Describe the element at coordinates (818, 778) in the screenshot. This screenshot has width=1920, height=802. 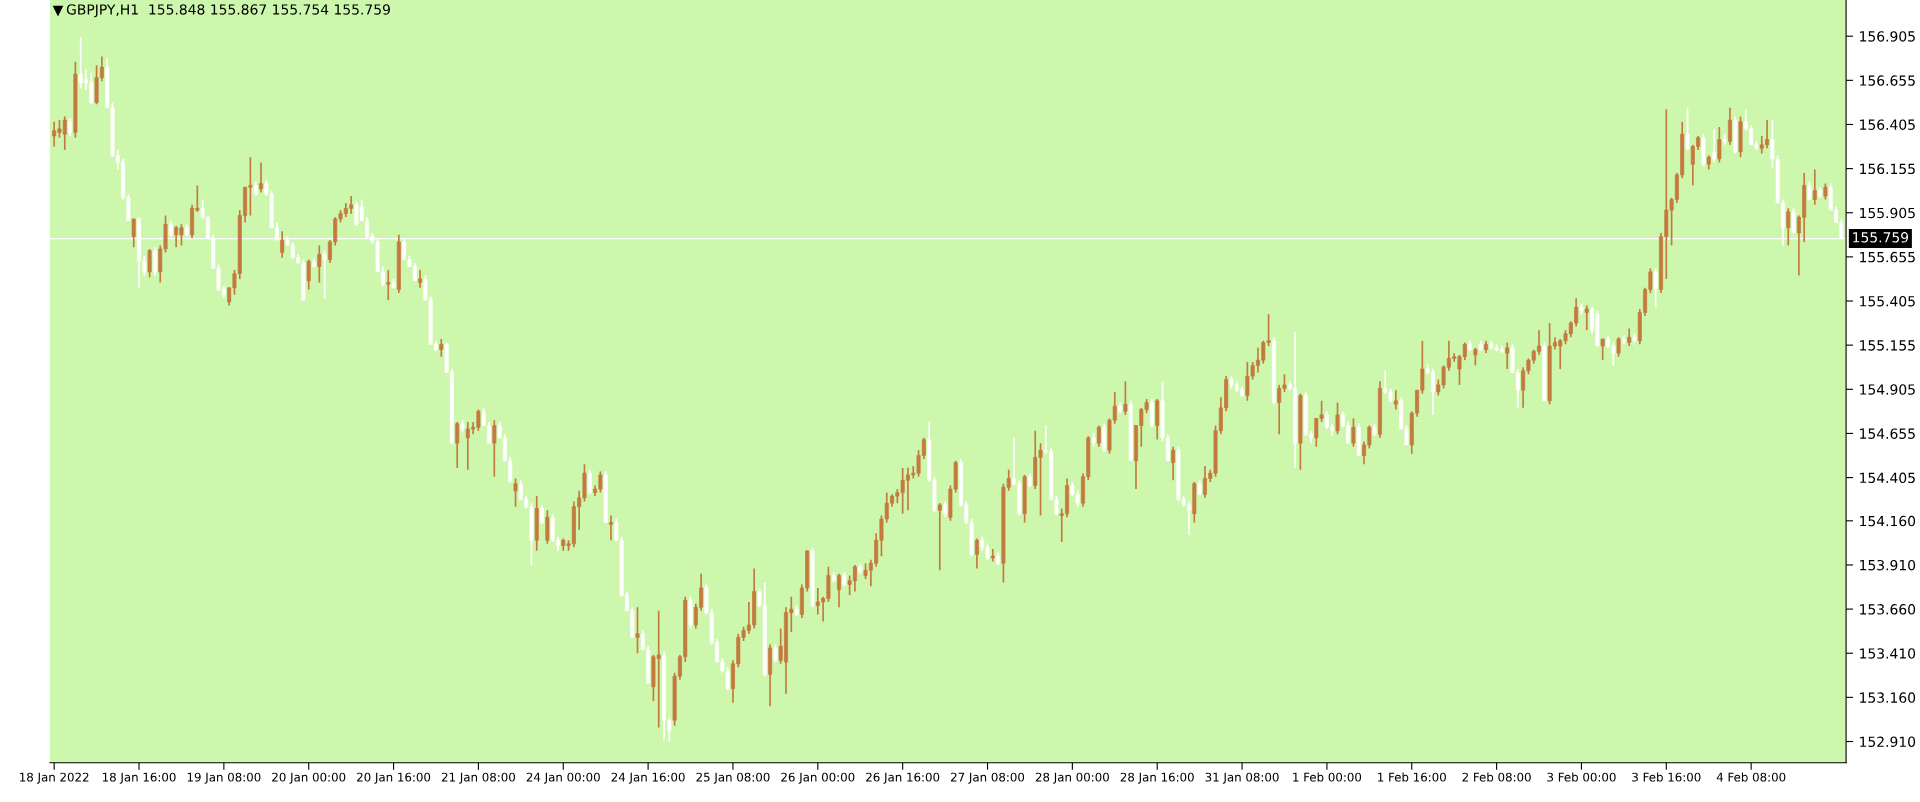
I see `x-tick-label: 26 Jan 00:00` at that location.